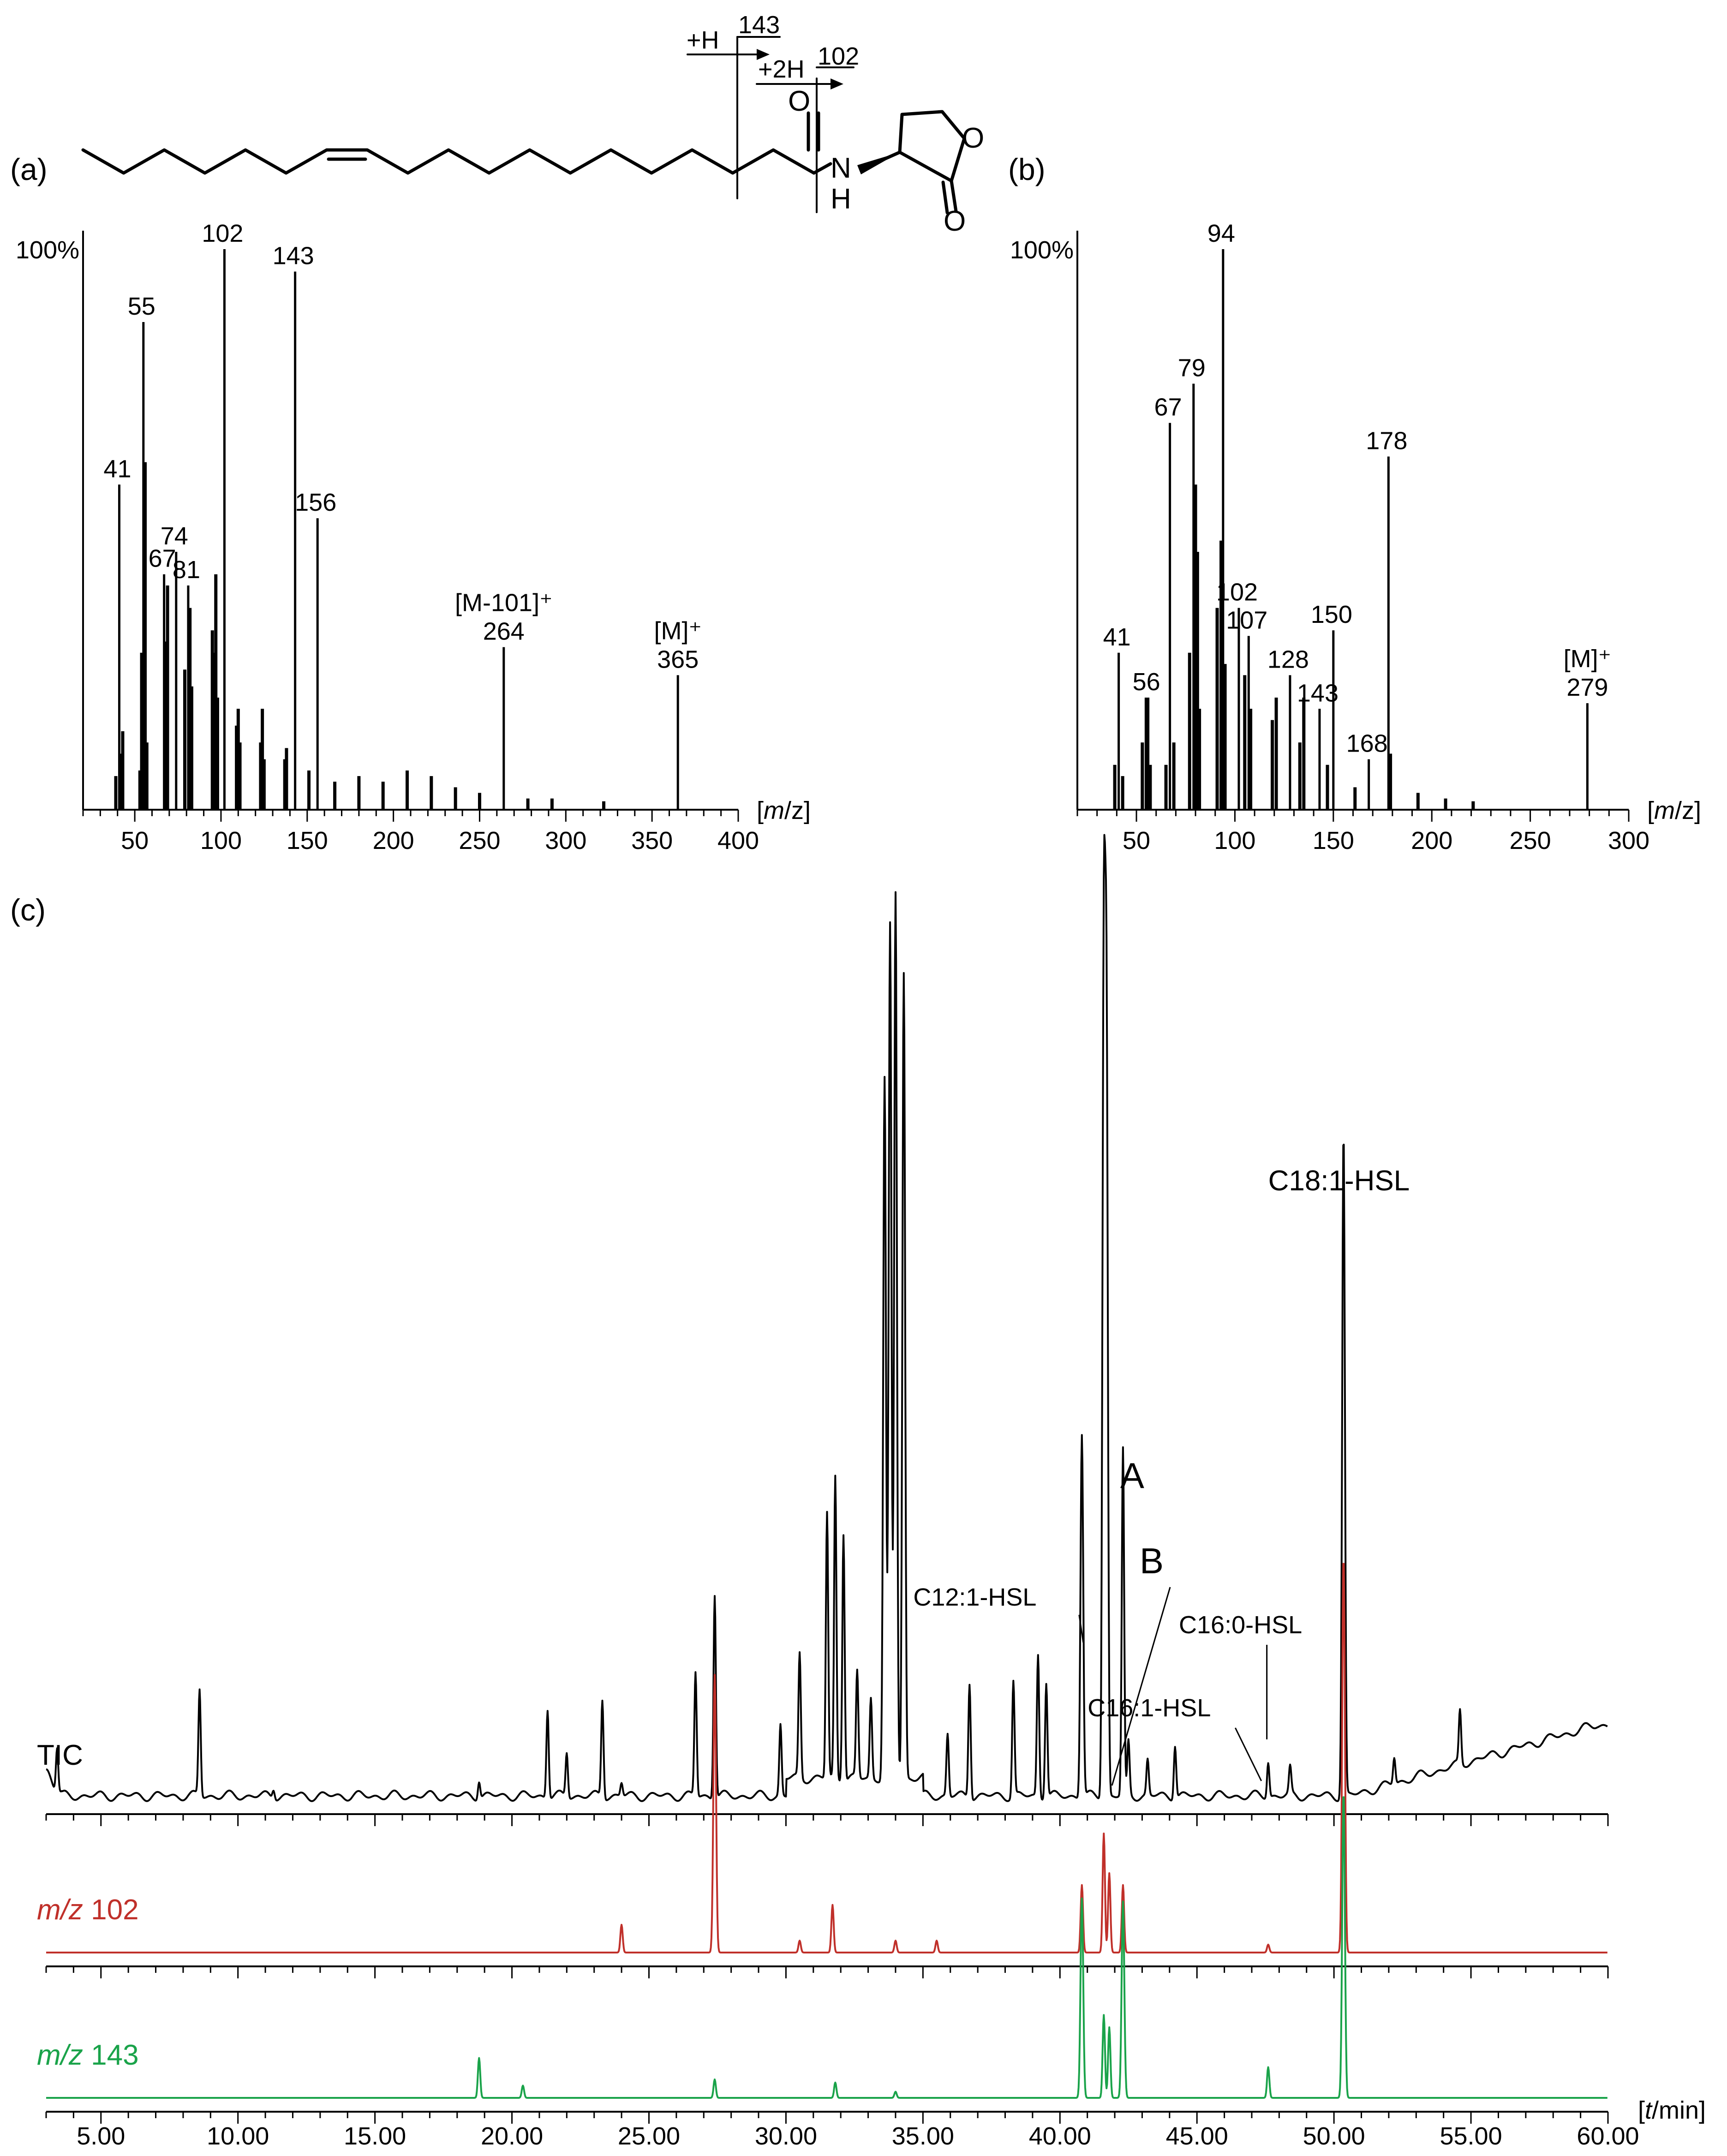  I want to click on cleave-label-2h: +2H, so click(781, 69).